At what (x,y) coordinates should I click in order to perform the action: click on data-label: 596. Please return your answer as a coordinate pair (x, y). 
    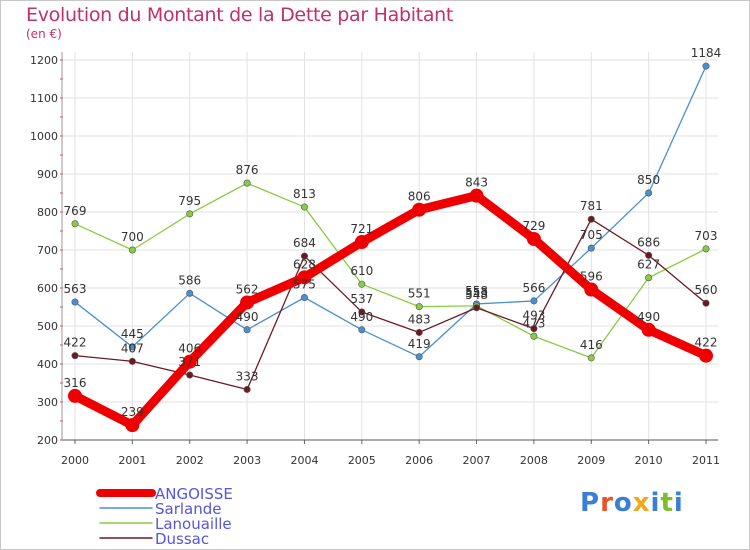
    Looking at the image, I should click on (591, 277).